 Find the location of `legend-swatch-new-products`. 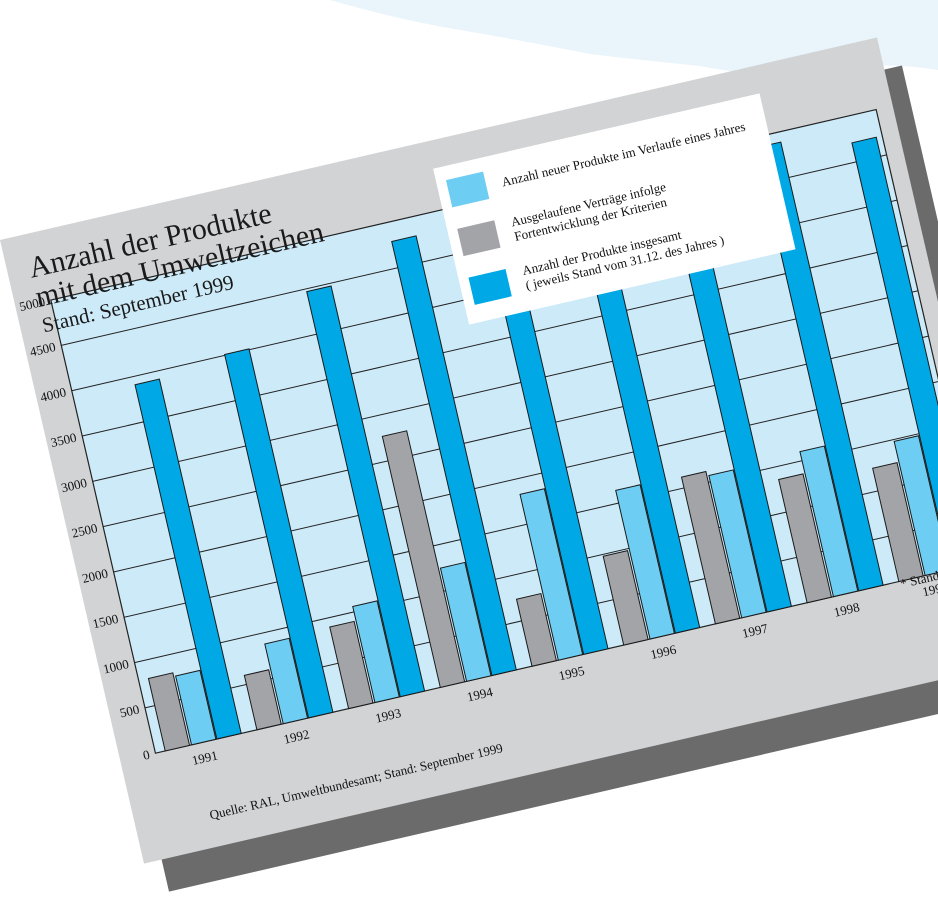

legend-swatch-new-products is located at coordinates (467, 190).